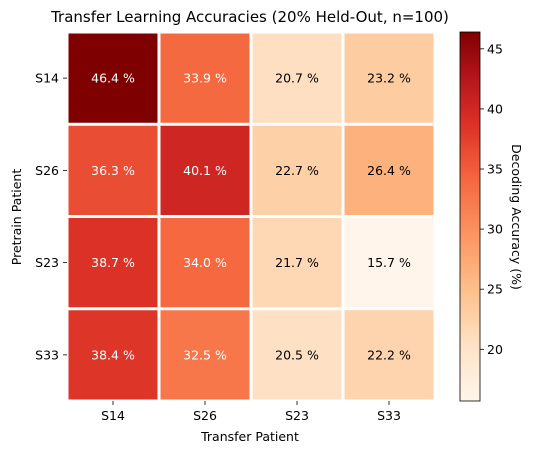  I want to click on cell-label: 23.2 %, so click(389, 78).